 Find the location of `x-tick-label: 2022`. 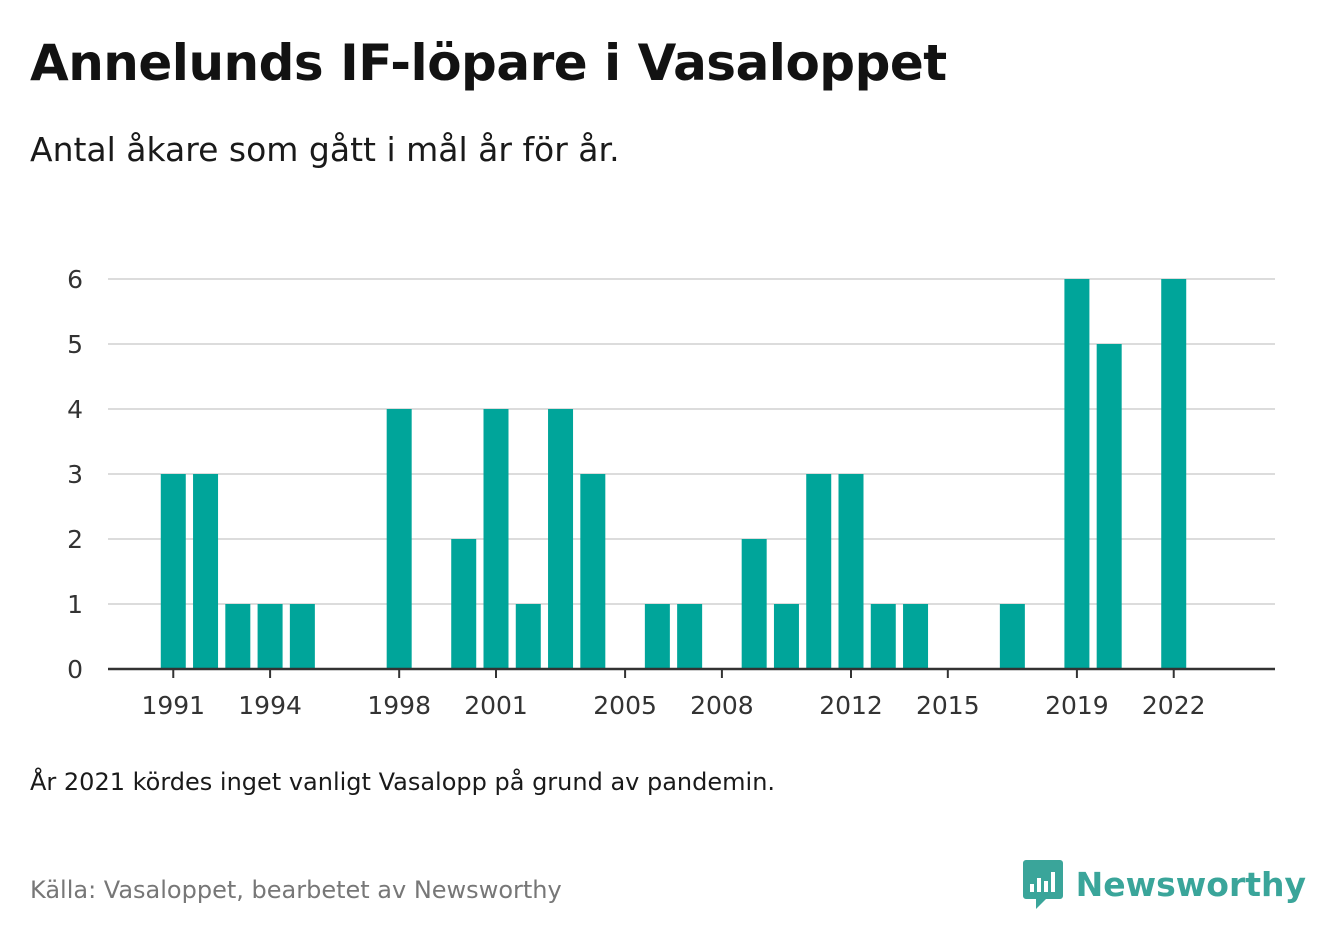

x-tick-label: 2022 is located at coordinates (1174, 705).